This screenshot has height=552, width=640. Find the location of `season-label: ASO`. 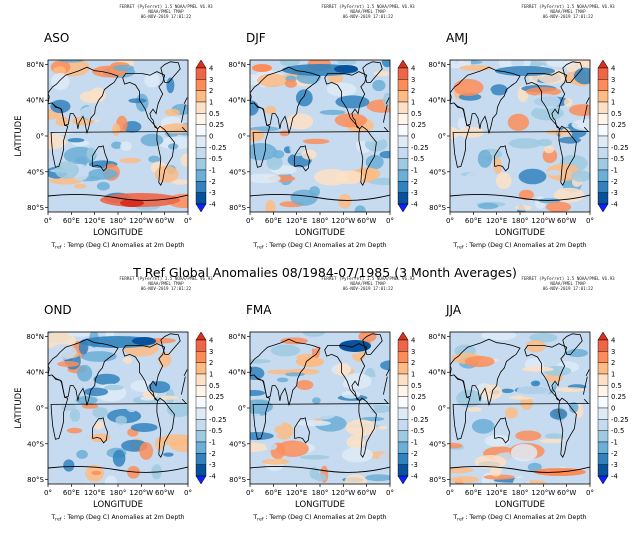

season-label: ASO is located at coordinates (56, 38).